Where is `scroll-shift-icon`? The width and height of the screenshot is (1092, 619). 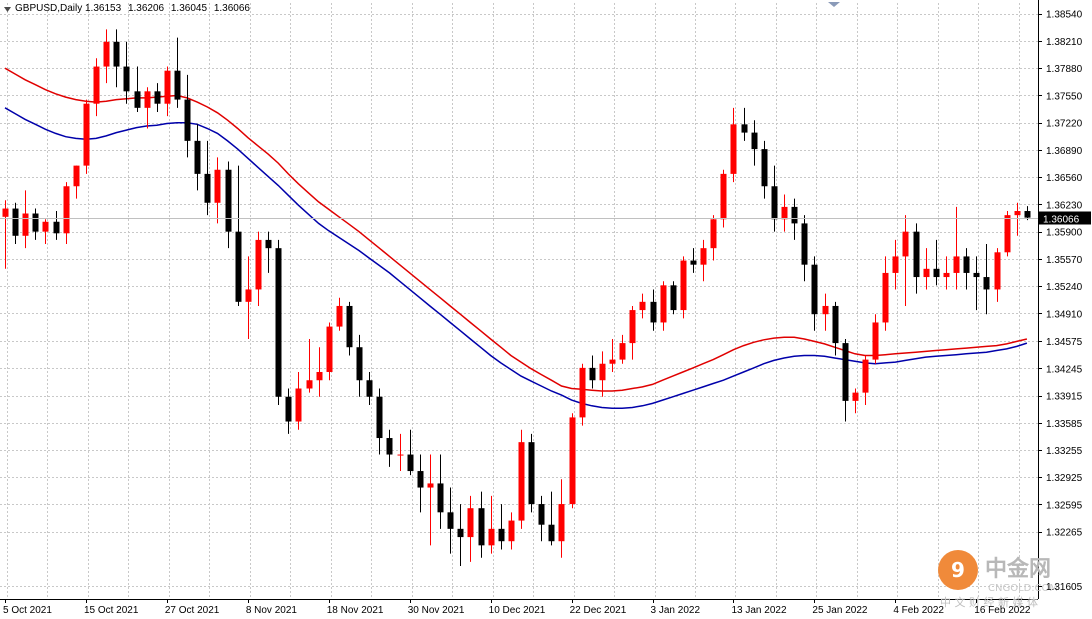
scroll-shift-icon is located at coordinates (834, 4).